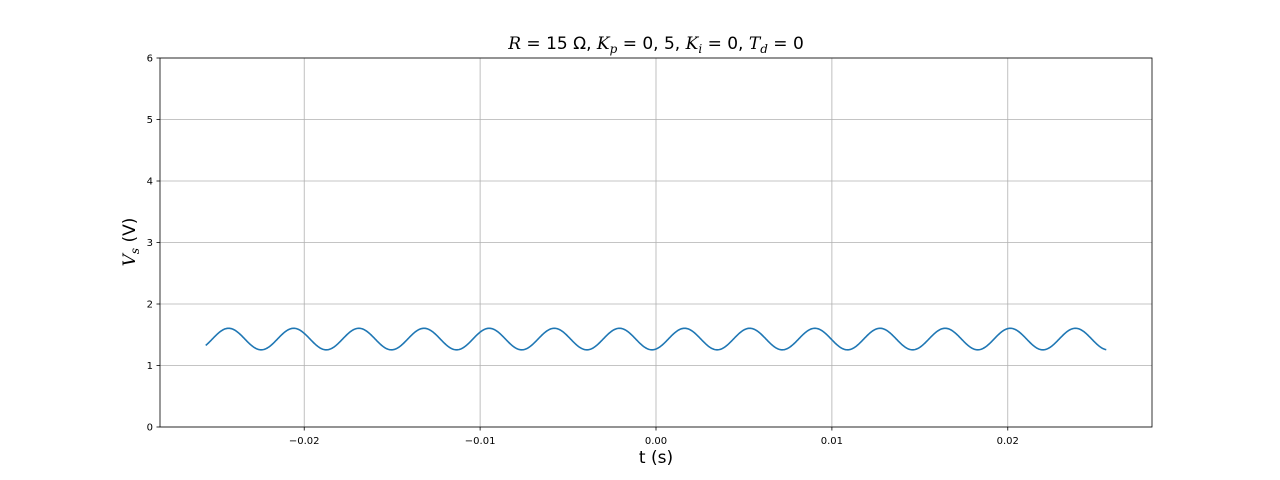 The width and height of the screenshot is (1280, 480). What do you see at coordinates (614, 49) in the screenshot?
I see `title-kp-sub: p` at bounding box center [614, 49].